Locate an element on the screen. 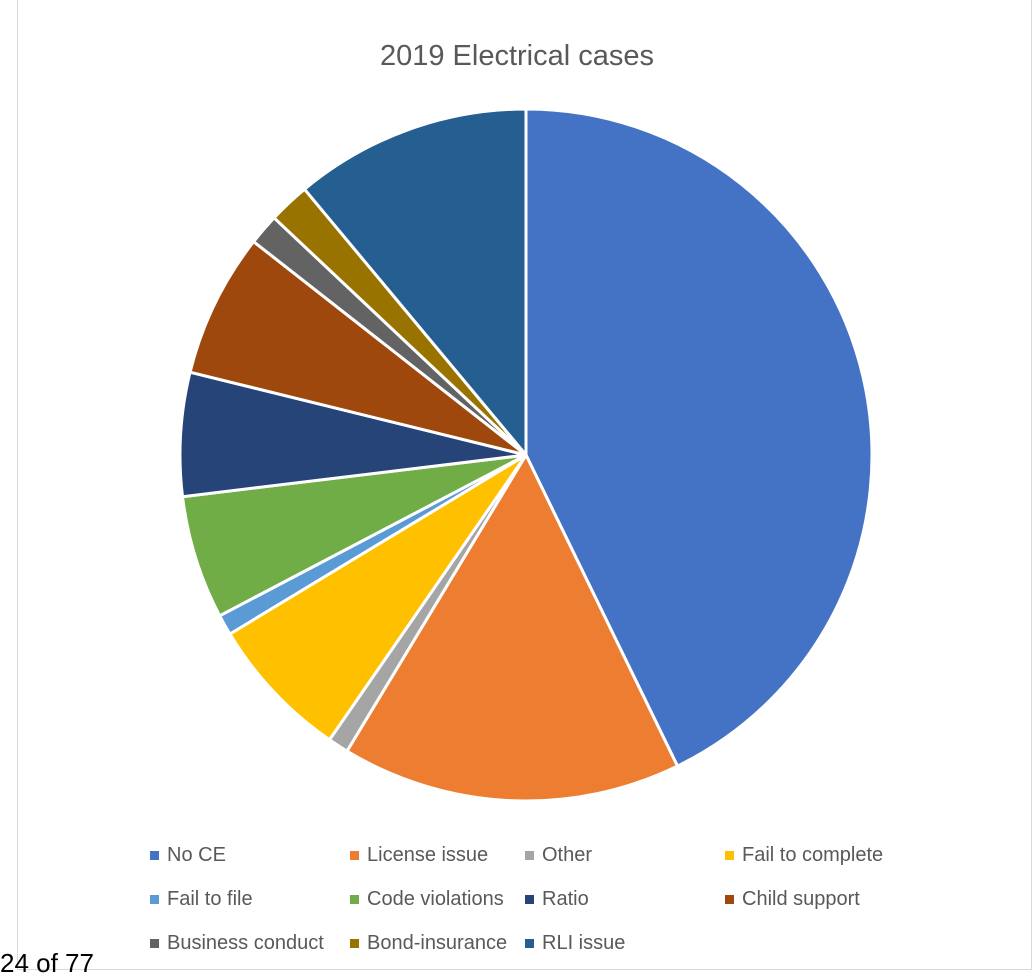 This screenshot has width=1034, height=978. legend-item: Code violations is located at coordinates (437, 899).